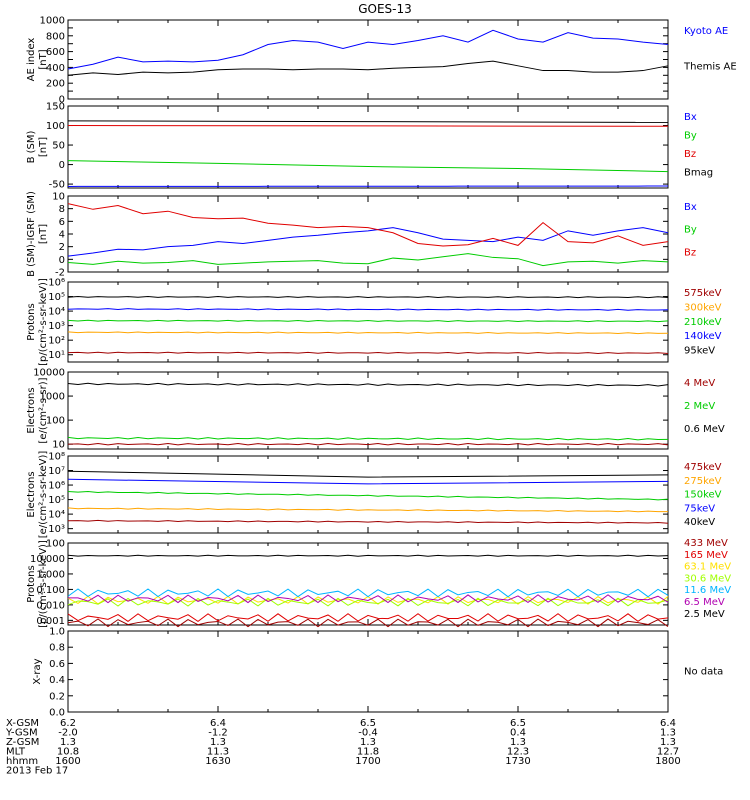 This screenshot has height=800, width=750. Describe the element at coordinates (368, 474) in the screenshot. I see `series-line-40keV` at that location.